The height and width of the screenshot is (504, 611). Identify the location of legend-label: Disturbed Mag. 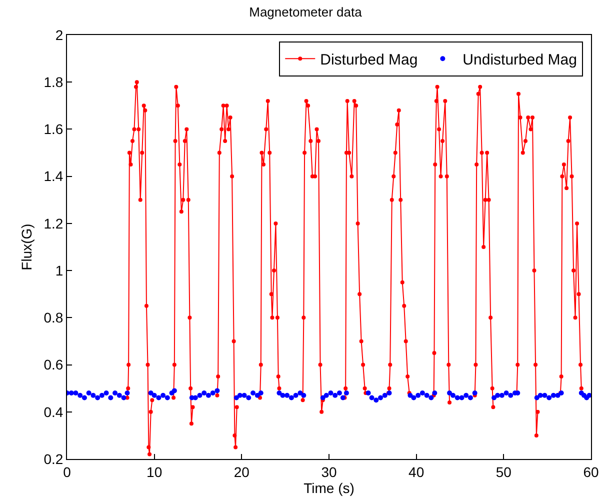
(369, 59).